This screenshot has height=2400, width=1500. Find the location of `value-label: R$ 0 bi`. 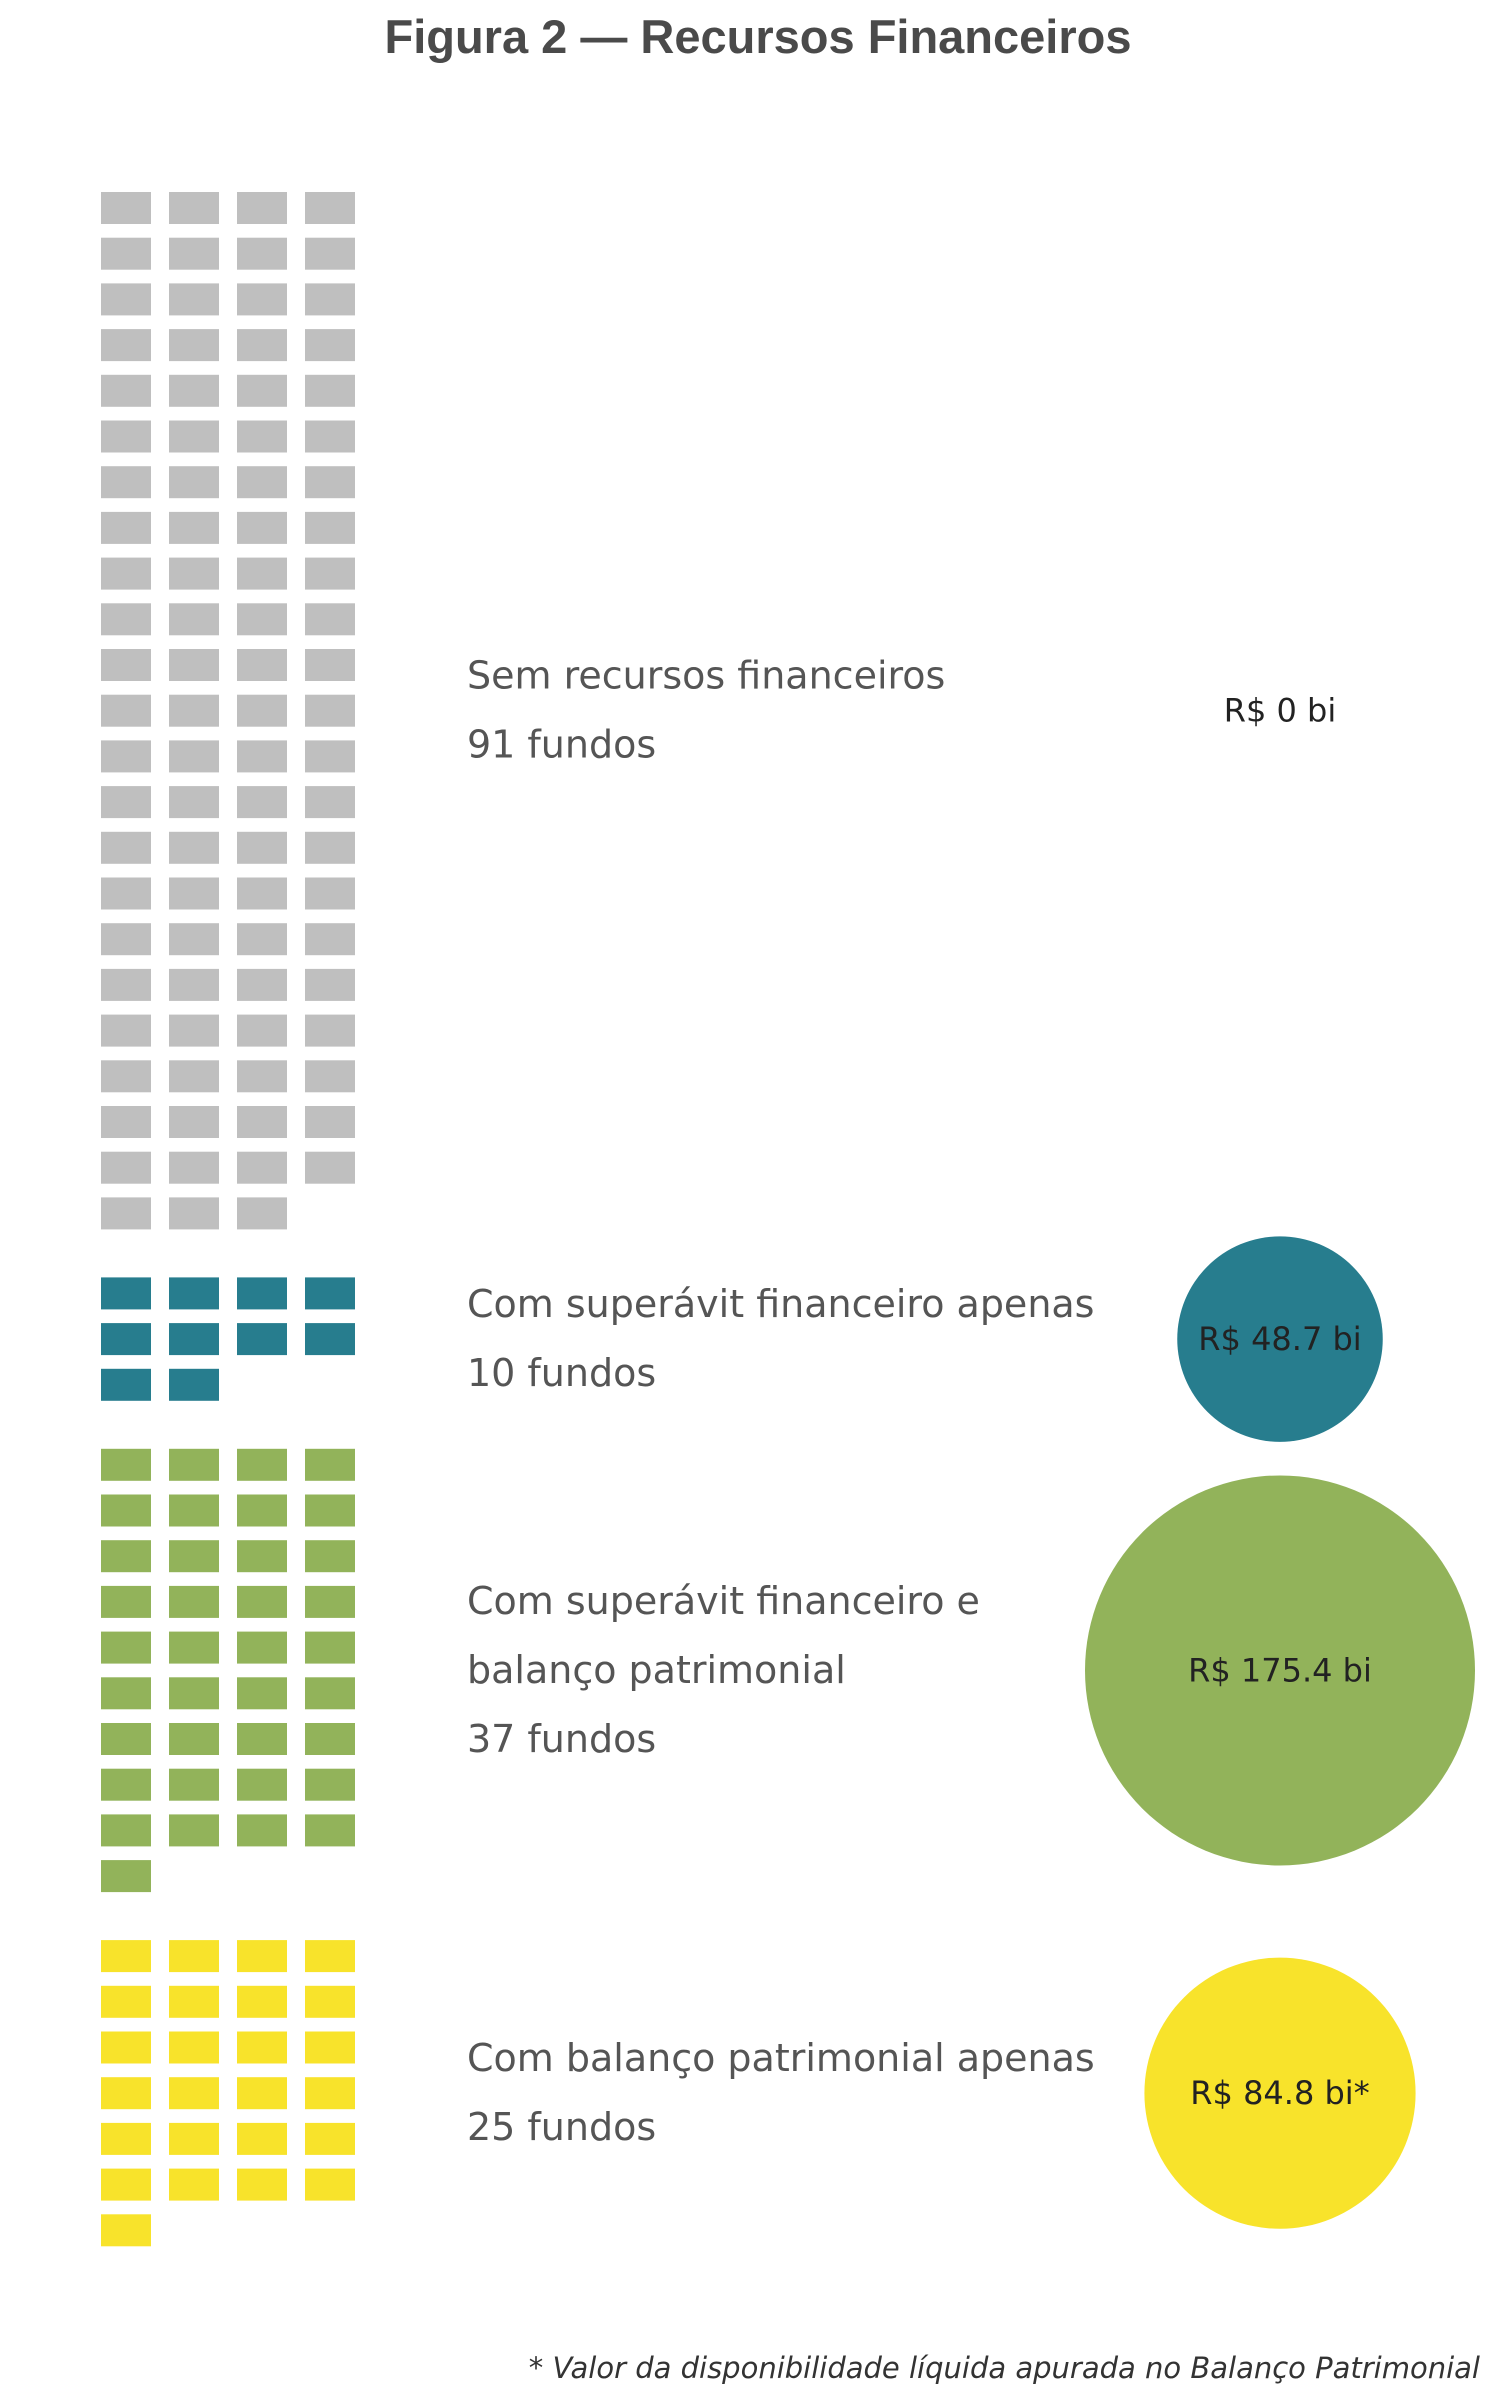

value-label: R$ 0 bi is located at coordinates (1280, 711).